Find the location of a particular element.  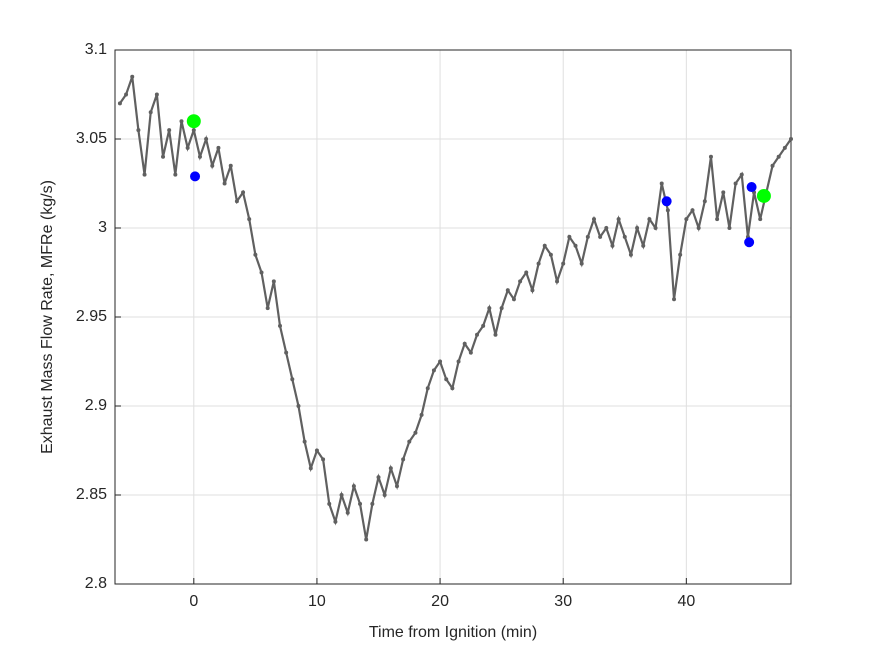

y-tick-label: 2.8 is located at coordinates (96, 583).